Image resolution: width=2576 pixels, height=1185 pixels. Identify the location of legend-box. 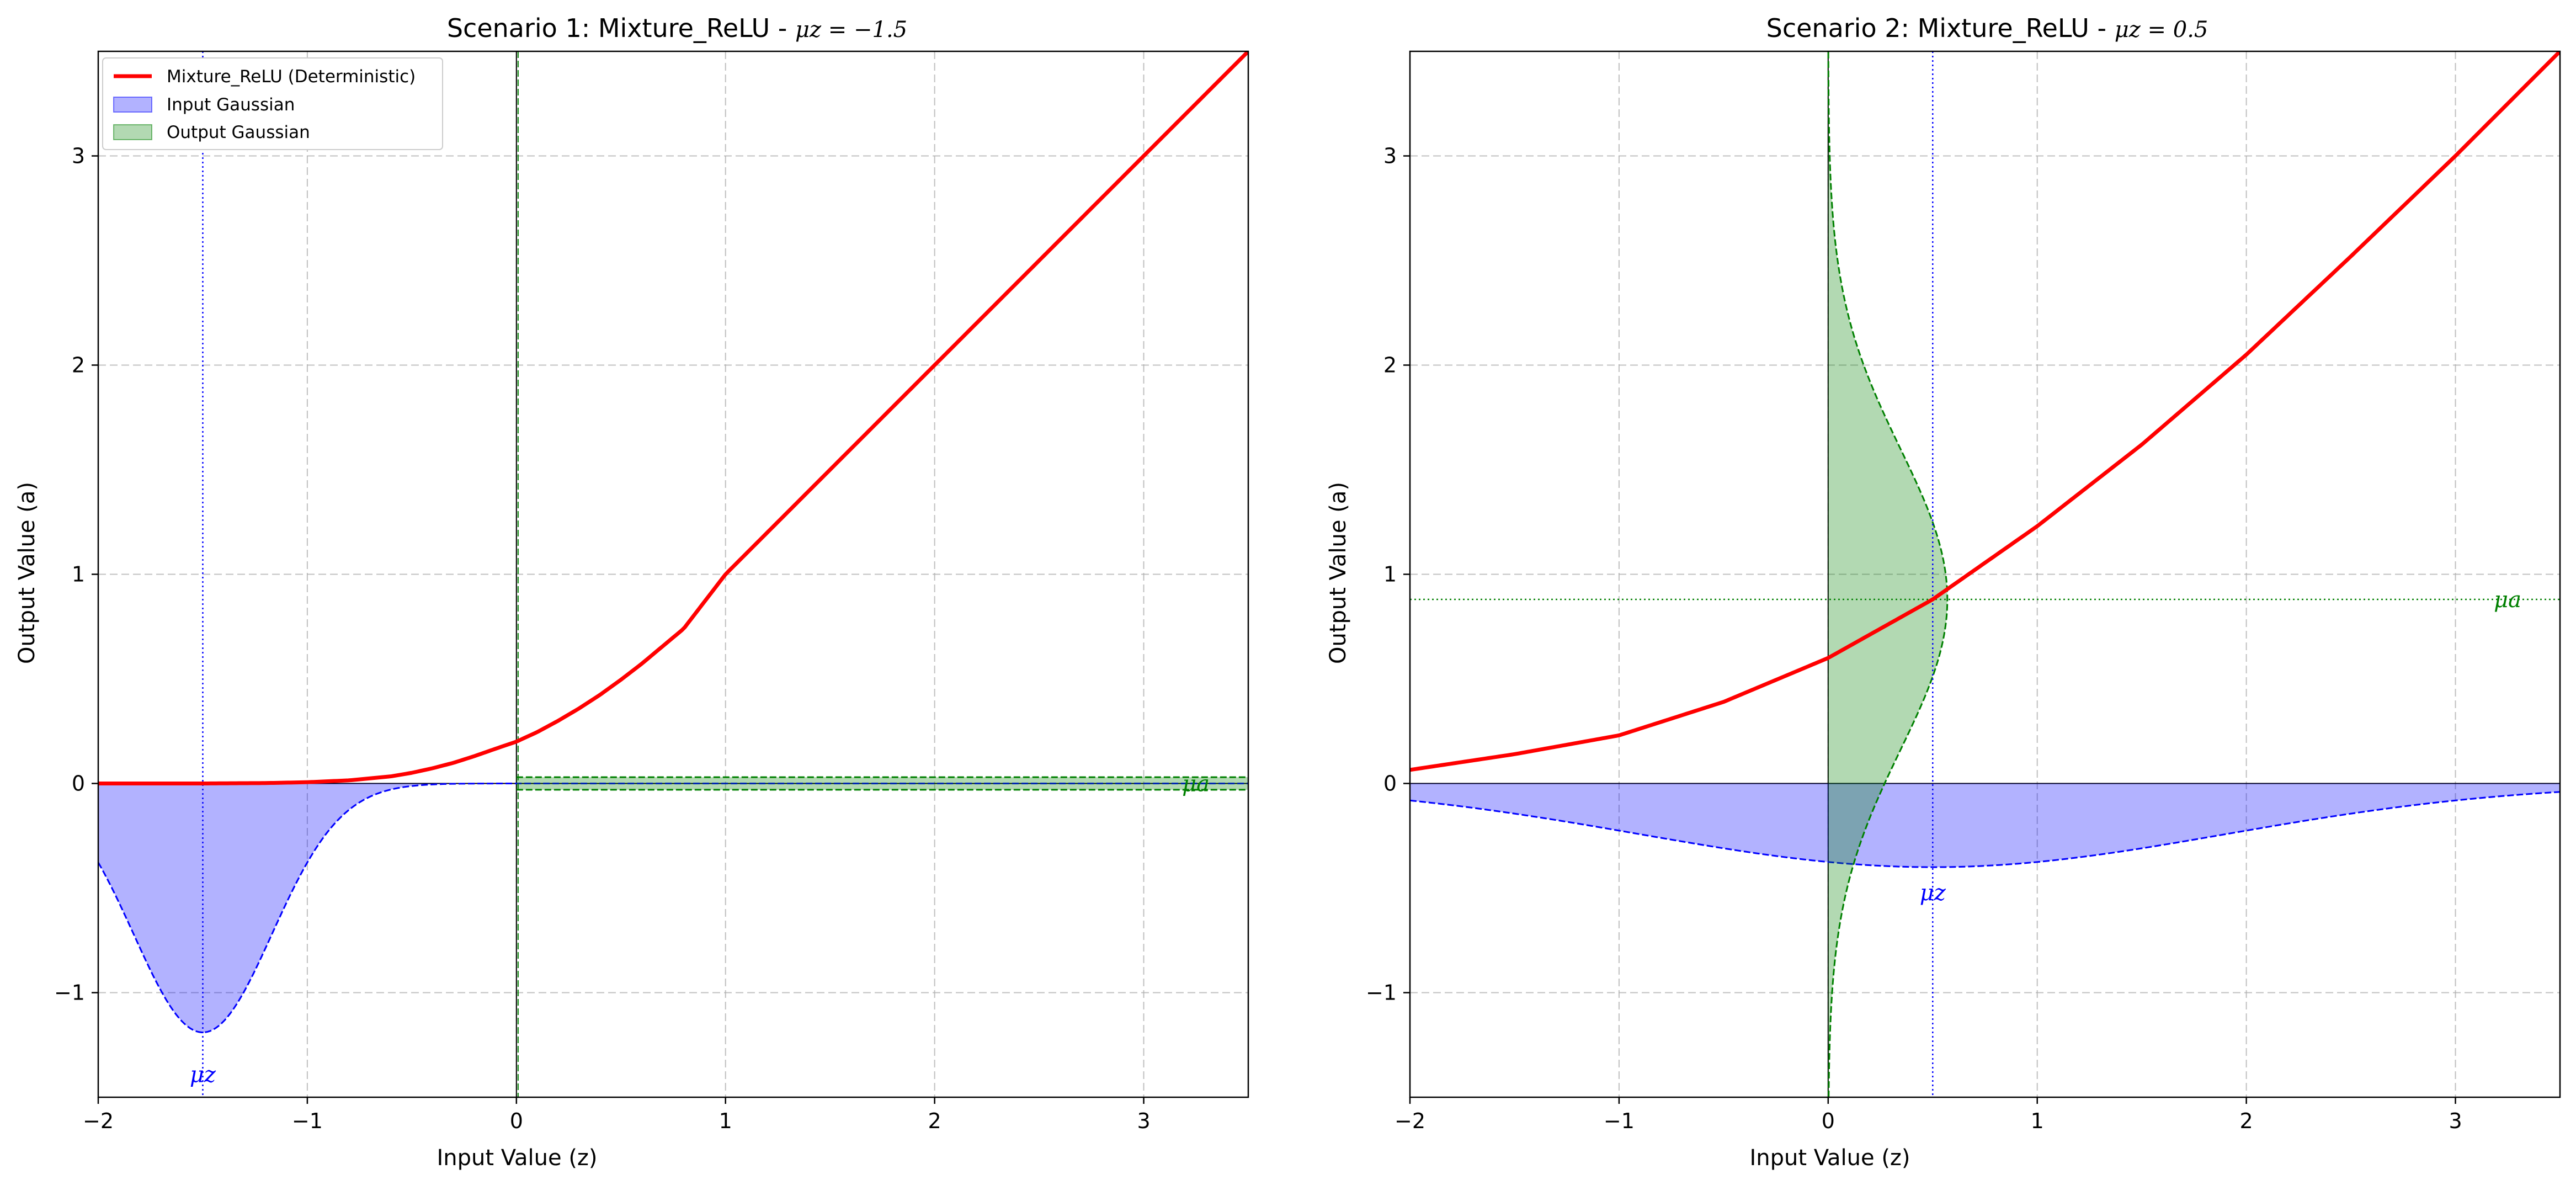
(272, 103).